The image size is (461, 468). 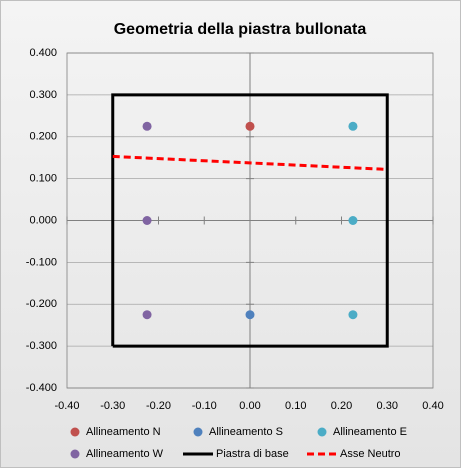 I want to click on y-tick-label: -0.100, so click(x=41, y=262).